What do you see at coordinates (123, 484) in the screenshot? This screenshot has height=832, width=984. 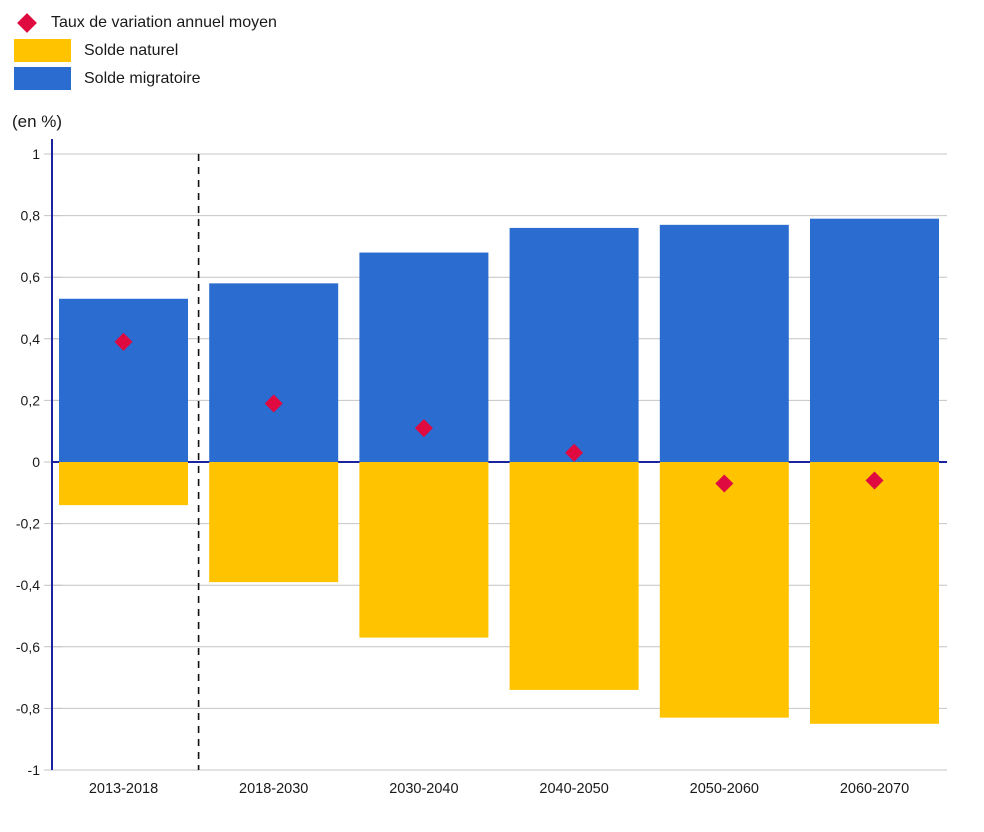 I see `bar-solde-naturel-2013-2018` at bounding box center [123, 484].